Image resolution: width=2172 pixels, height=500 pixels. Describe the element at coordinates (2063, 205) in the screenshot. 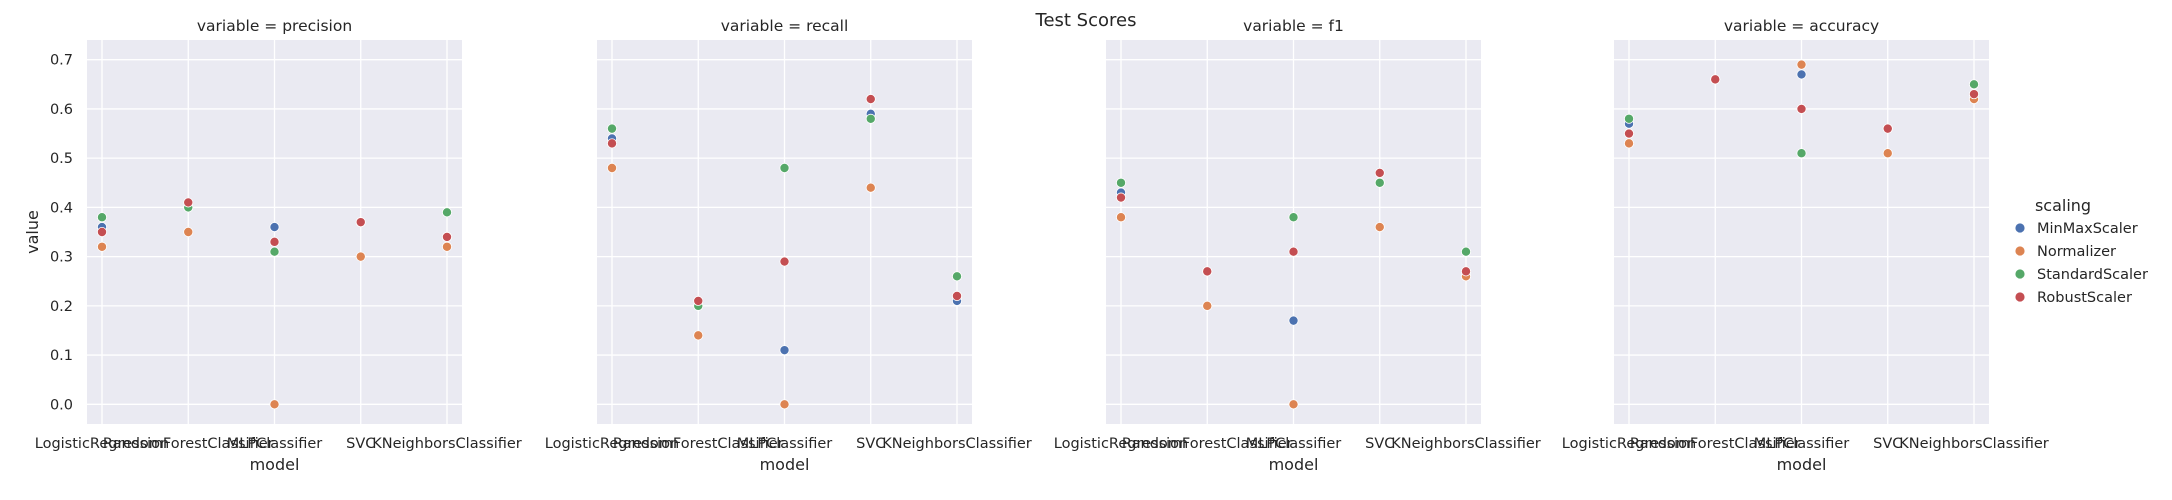

I see `legend-title: scaling` at that location.